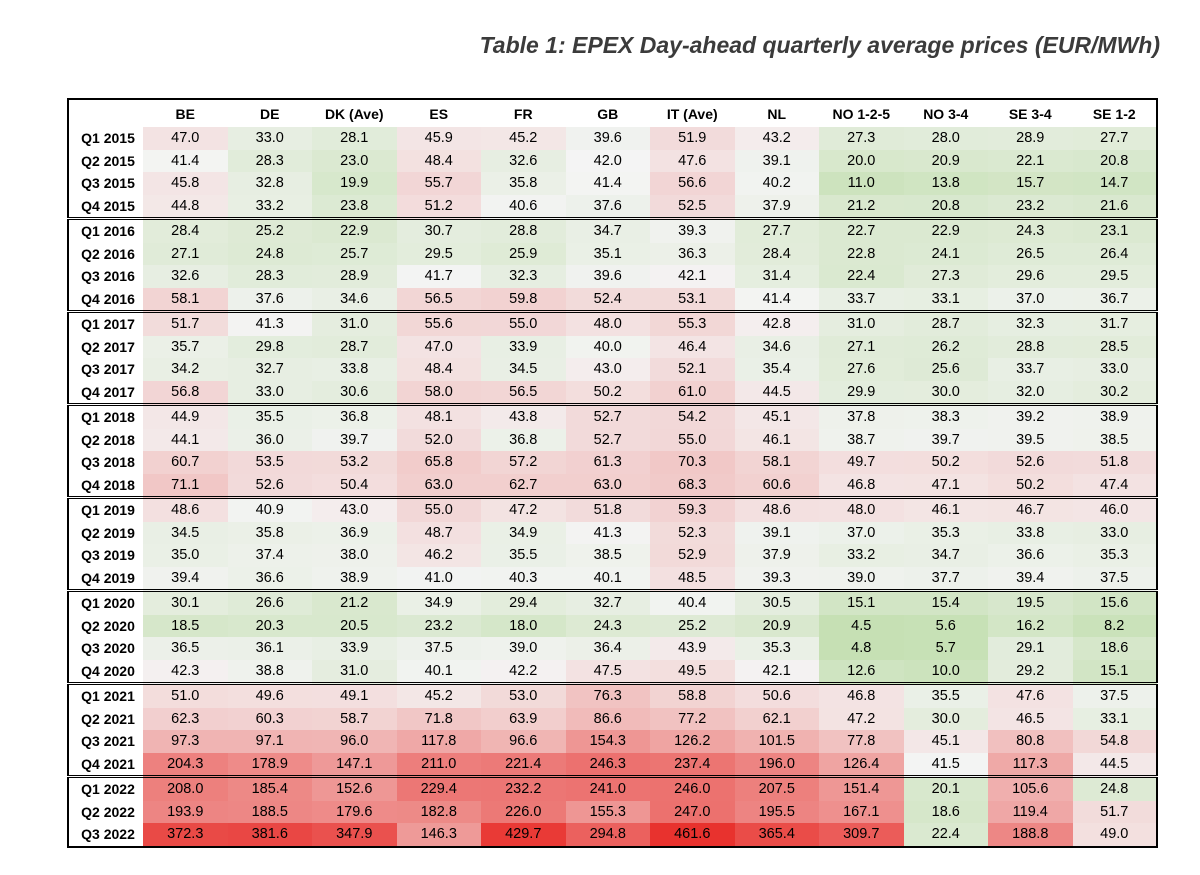  What do you see at coordinates (861, 811) in the screenshot?
I see `price-cell: 167.1` at bounding box center [861, 811].